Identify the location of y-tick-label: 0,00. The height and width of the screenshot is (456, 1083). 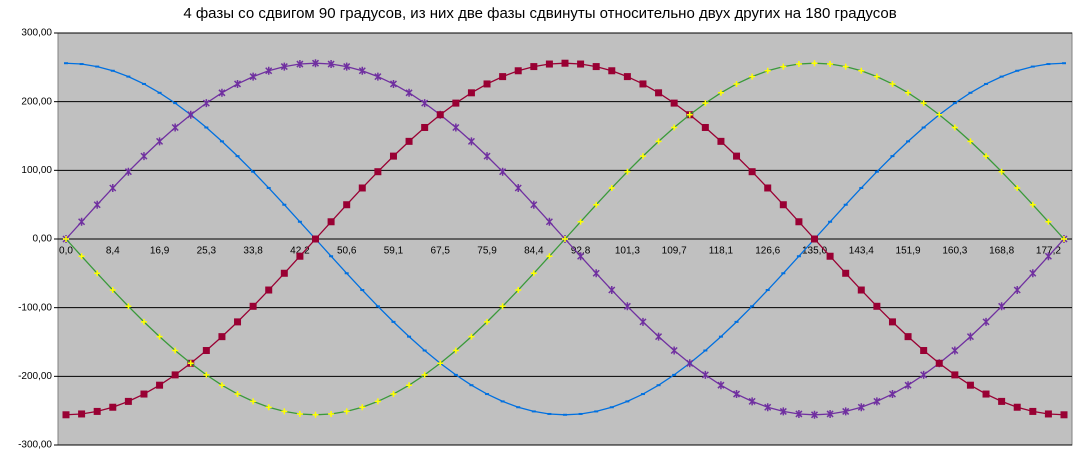
(43, 239).